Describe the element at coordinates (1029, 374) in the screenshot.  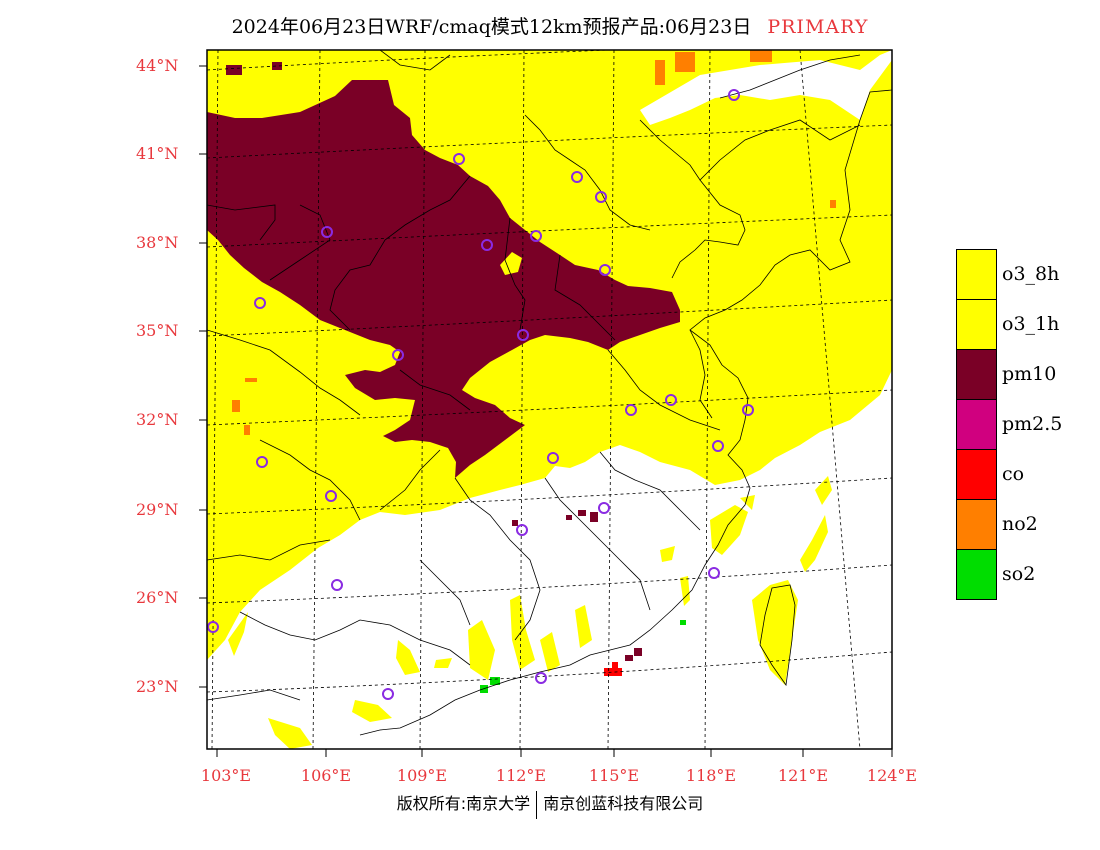
I see `legend-label: pm10` at that location.